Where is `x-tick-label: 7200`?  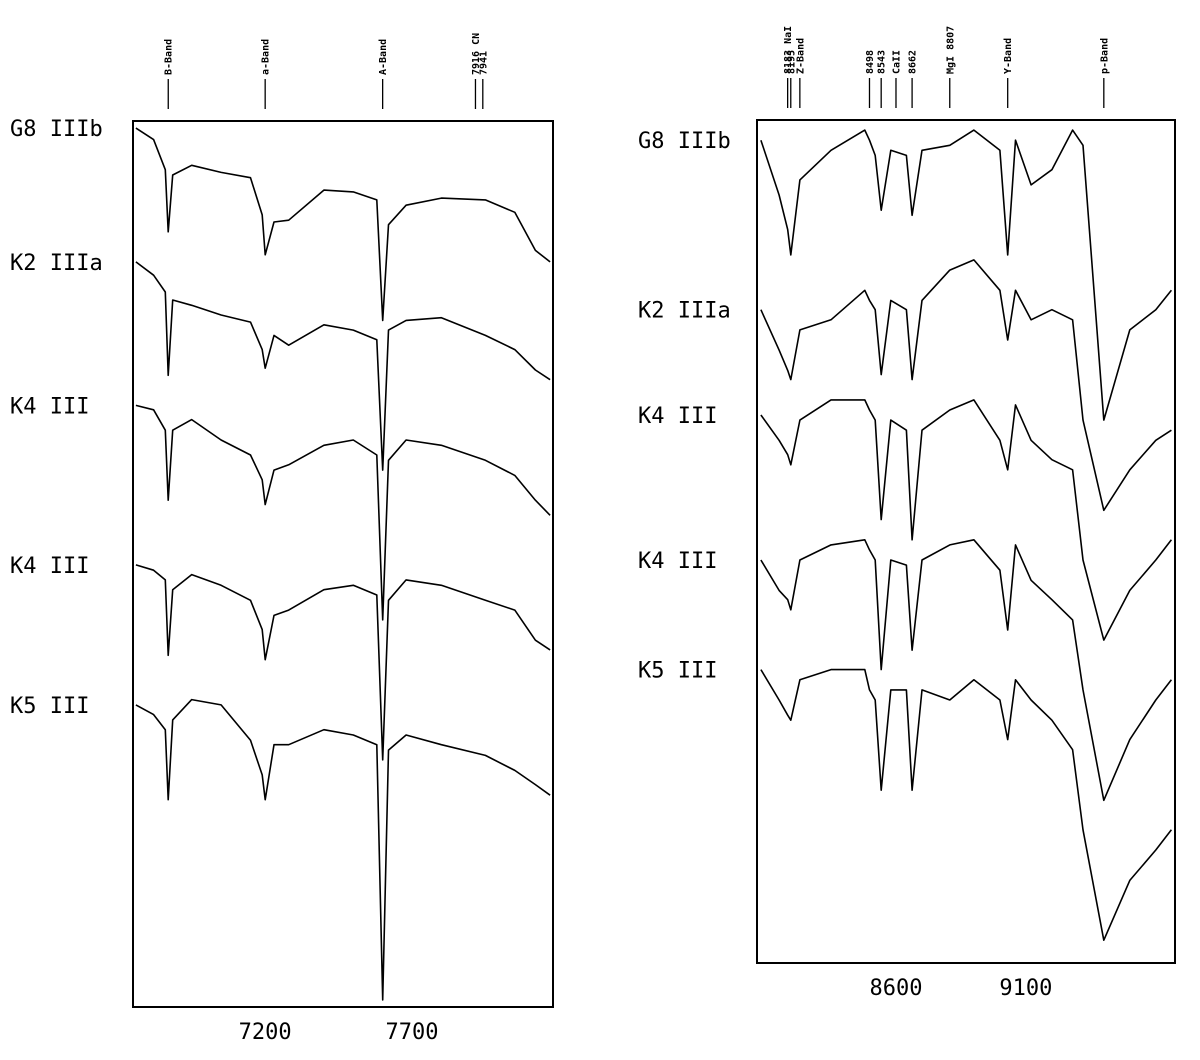 x-tick-label: 7200 is located at coordinates (265, 1032).